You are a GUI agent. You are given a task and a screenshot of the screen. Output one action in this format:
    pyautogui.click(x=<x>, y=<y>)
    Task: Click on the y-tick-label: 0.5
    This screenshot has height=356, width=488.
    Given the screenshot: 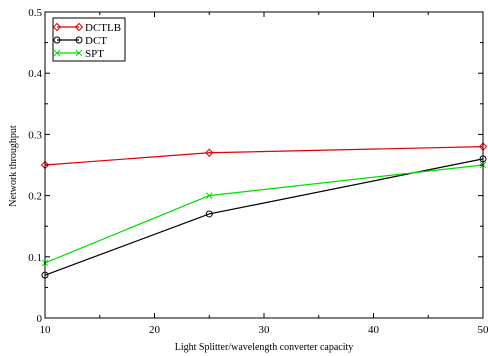 What is the action you would take?
    pyautogui.click(x=35, y=13)
    